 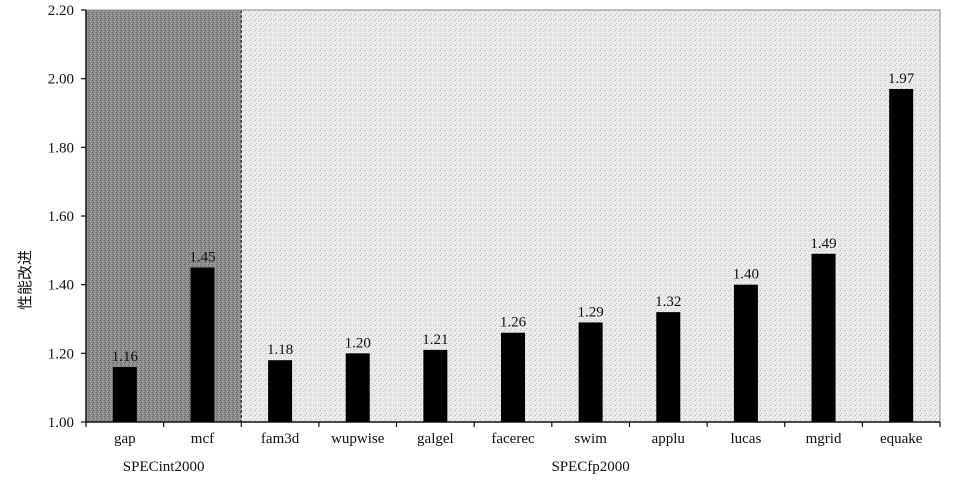 I want to click on value-label-fam3d: 1.18, so click(x=280, y=350).